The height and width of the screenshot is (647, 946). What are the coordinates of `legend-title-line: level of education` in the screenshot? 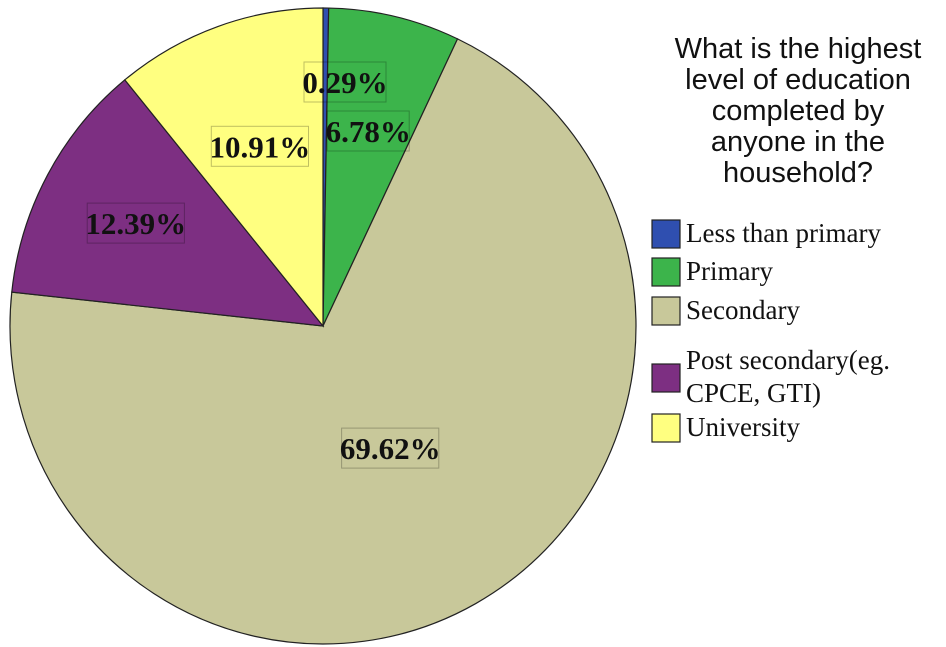 It's located at (798, 80).